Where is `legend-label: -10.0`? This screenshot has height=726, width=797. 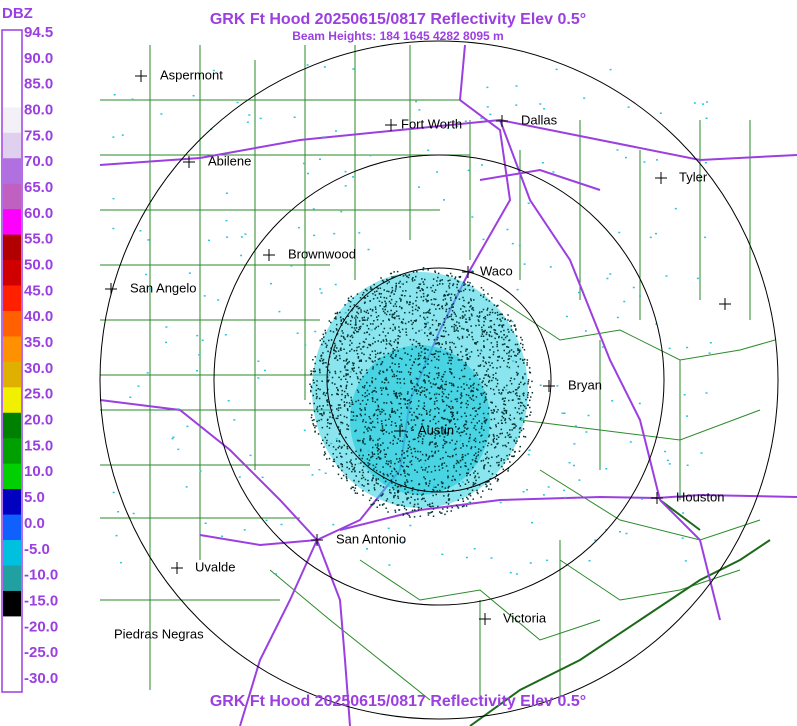
legend-label: -10.0 is located at coordinates (41, 575).